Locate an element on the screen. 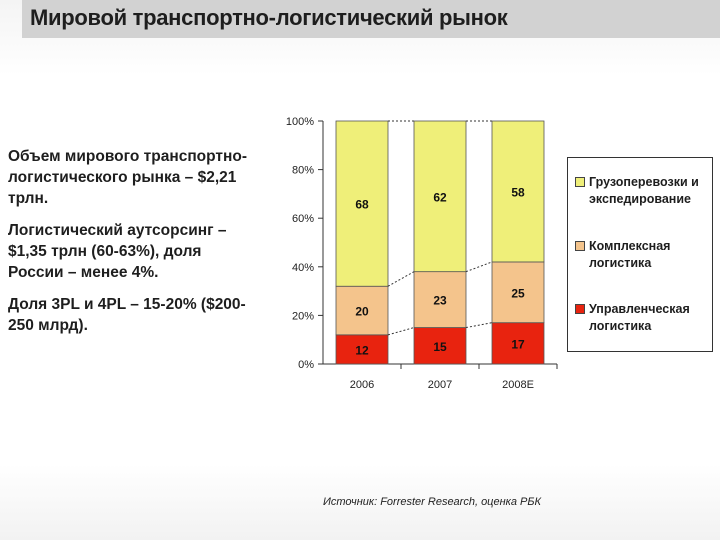  y-tick-label: 0% is located at coordinates (306, 365).